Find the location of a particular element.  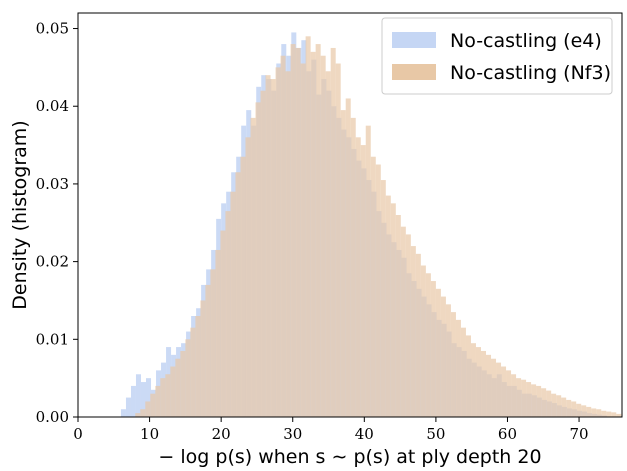

legend-box is located at coordinates (497, 56).